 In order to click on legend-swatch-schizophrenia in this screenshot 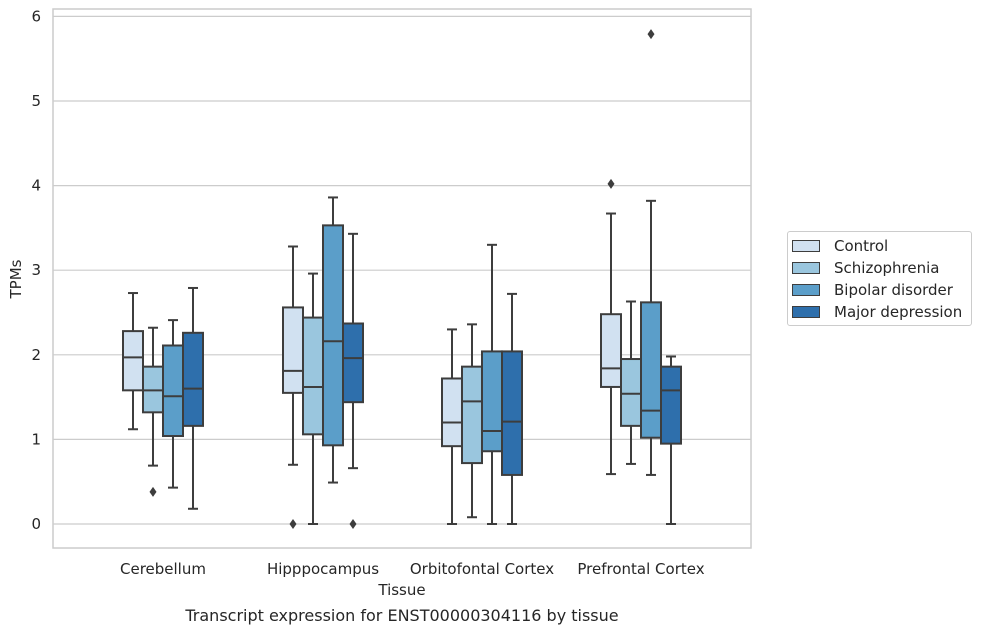, I will do `click(806, 268)`.